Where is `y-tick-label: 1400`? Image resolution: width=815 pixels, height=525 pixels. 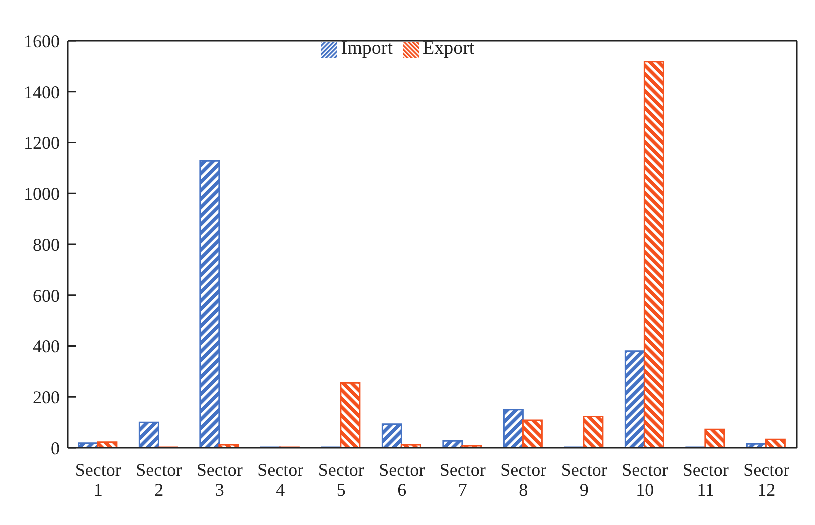
y-tick-label: 1400 is located at coordinates (42, 92).